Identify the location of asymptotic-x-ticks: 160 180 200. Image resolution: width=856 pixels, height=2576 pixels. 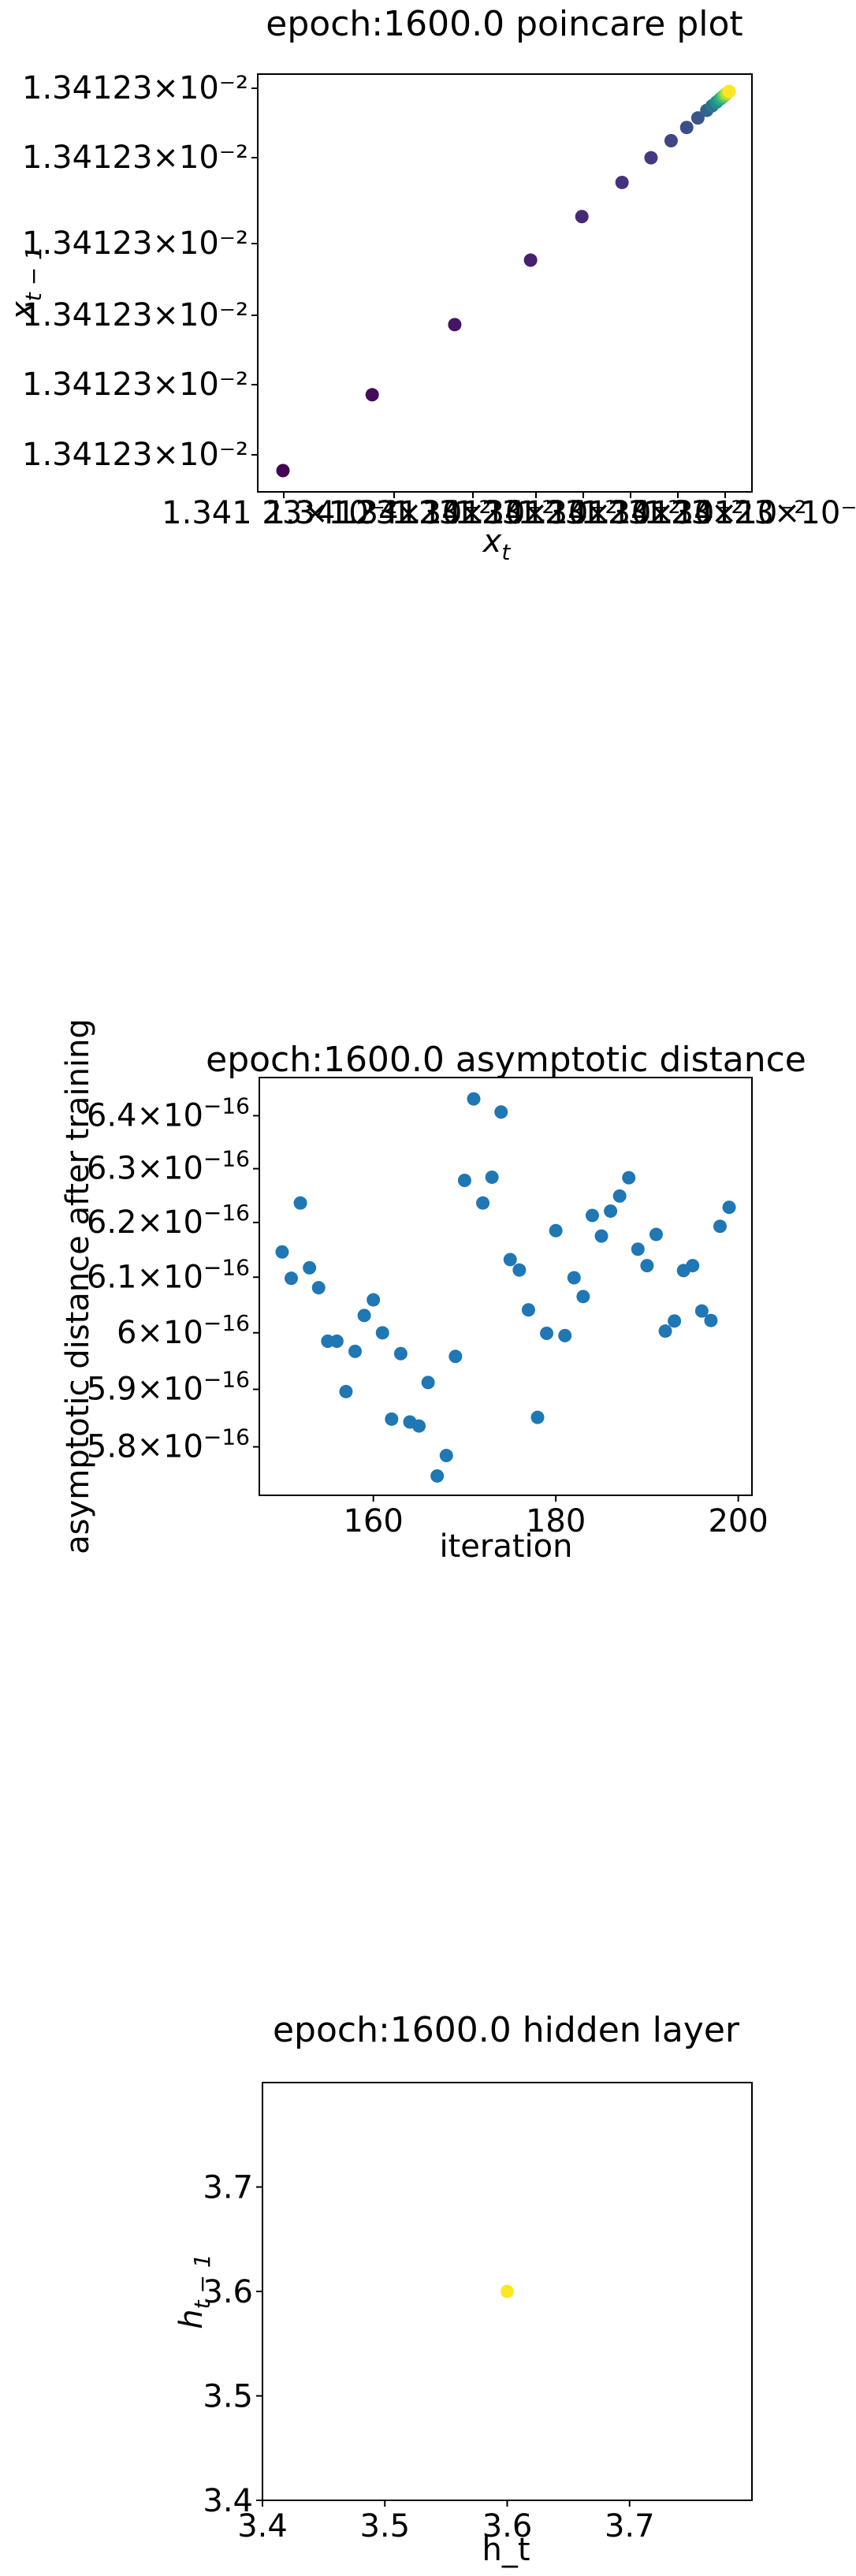
(556, 1517).